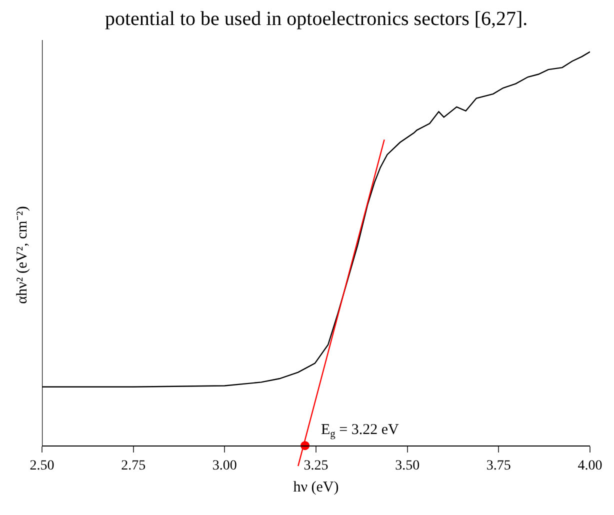 Image resolution: width=614 pixels, height=515 pixels. I want to click on x-tick-label: 3.50, so click(407, 466).